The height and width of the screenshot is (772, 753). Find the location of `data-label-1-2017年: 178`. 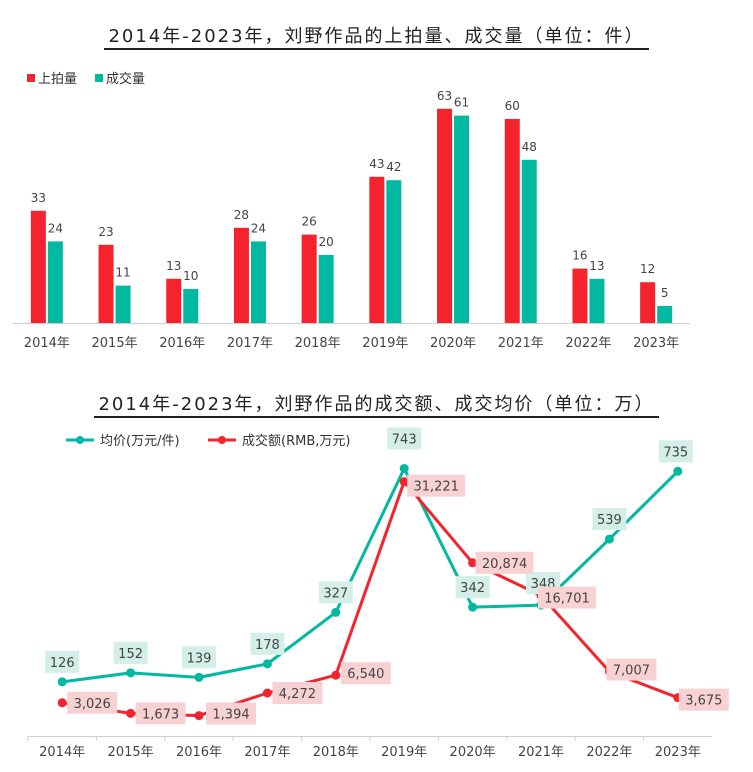

data-label-1-2017年: 178 is located at coordinates (267, 645).